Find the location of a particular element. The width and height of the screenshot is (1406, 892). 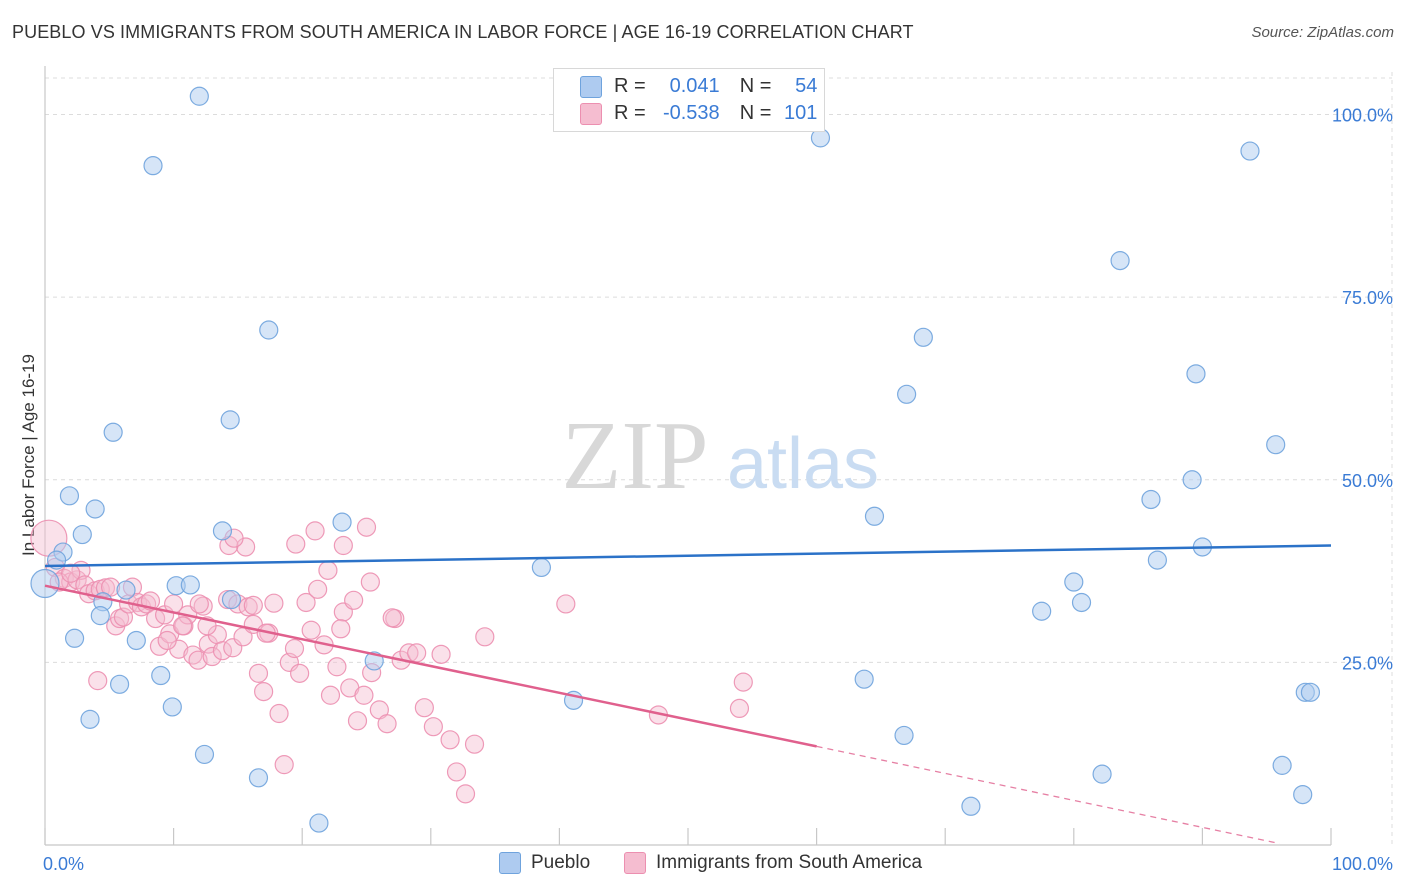

legend-n-value: 101 is located at coordinates (801, 113).